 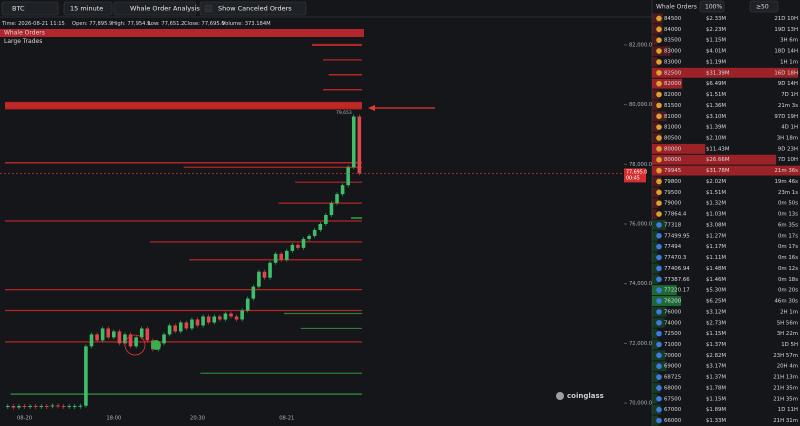 What do you see at coordinates (786, 30) in the screenshot?
I see `order-age: 19D 13H` at bounding box center [786, 30].